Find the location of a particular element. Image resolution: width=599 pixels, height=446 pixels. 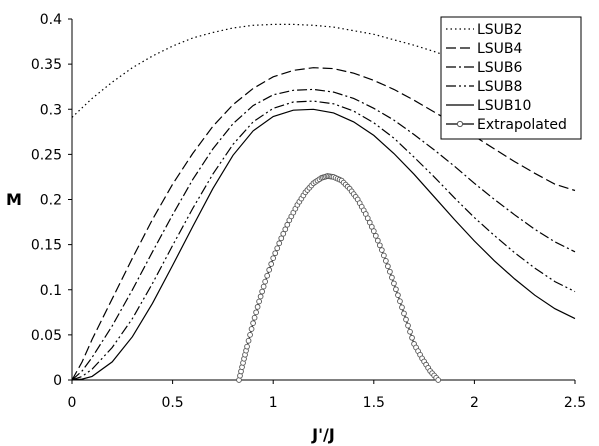

legend-label: LSUB4 is located at coordinates (500, 49).